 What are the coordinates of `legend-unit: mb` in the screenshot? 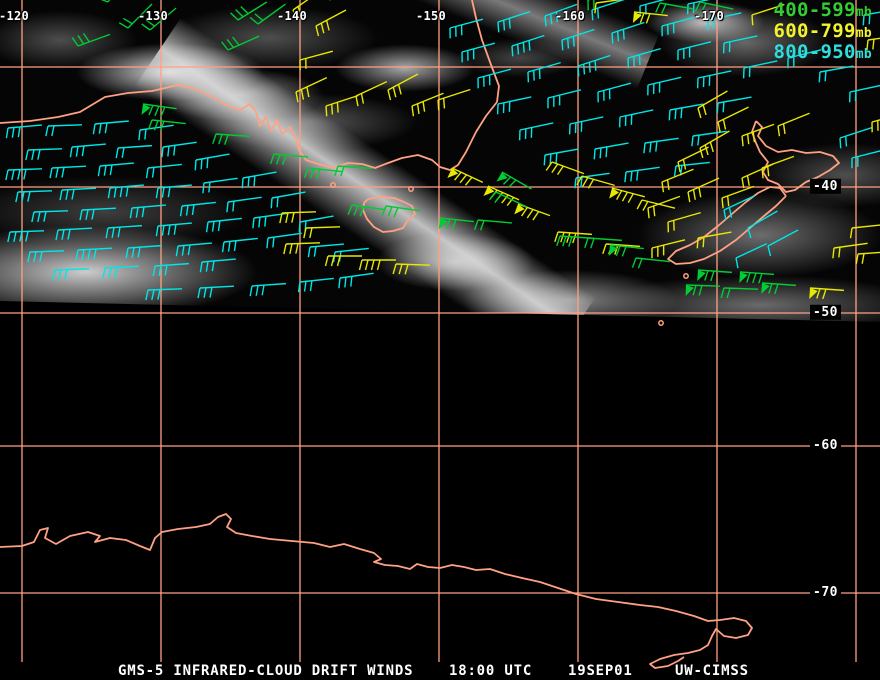 It's located at (863, 12).